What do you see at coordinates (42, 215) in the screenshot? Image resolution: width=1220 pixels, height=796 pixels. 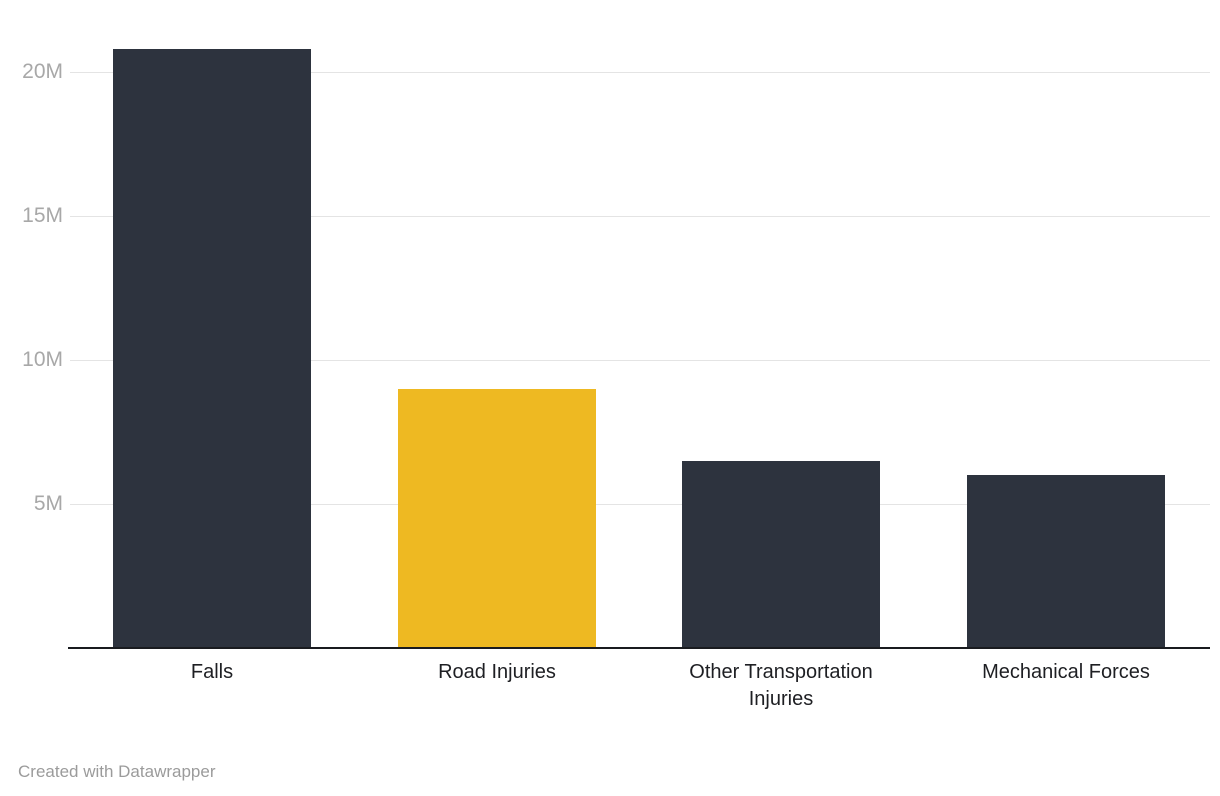 I see `y-axis-tick-label: 15M` at bounding box center [42, 215].